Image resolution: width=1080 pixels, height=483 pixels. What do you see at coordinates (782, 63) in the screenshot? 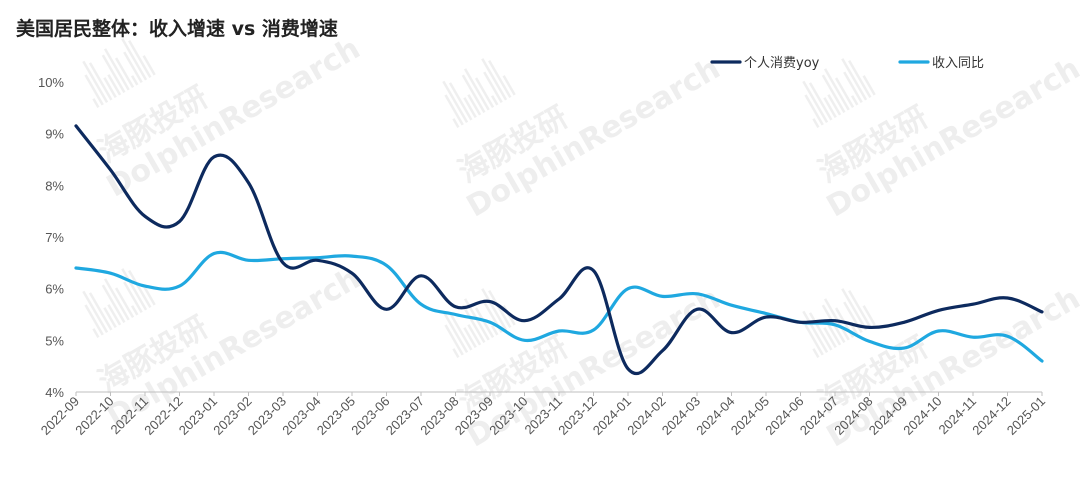
I see `legend-label-1: 个人消费yoy` at bounding box center [782, 63].